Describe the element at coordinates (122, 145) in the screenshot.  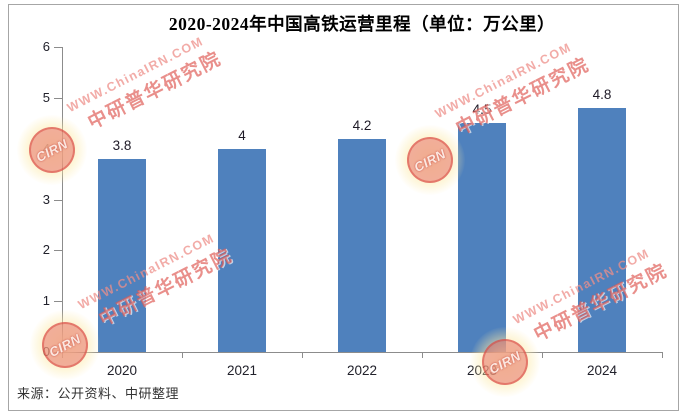
I see `value-label: 3.8` at that location.